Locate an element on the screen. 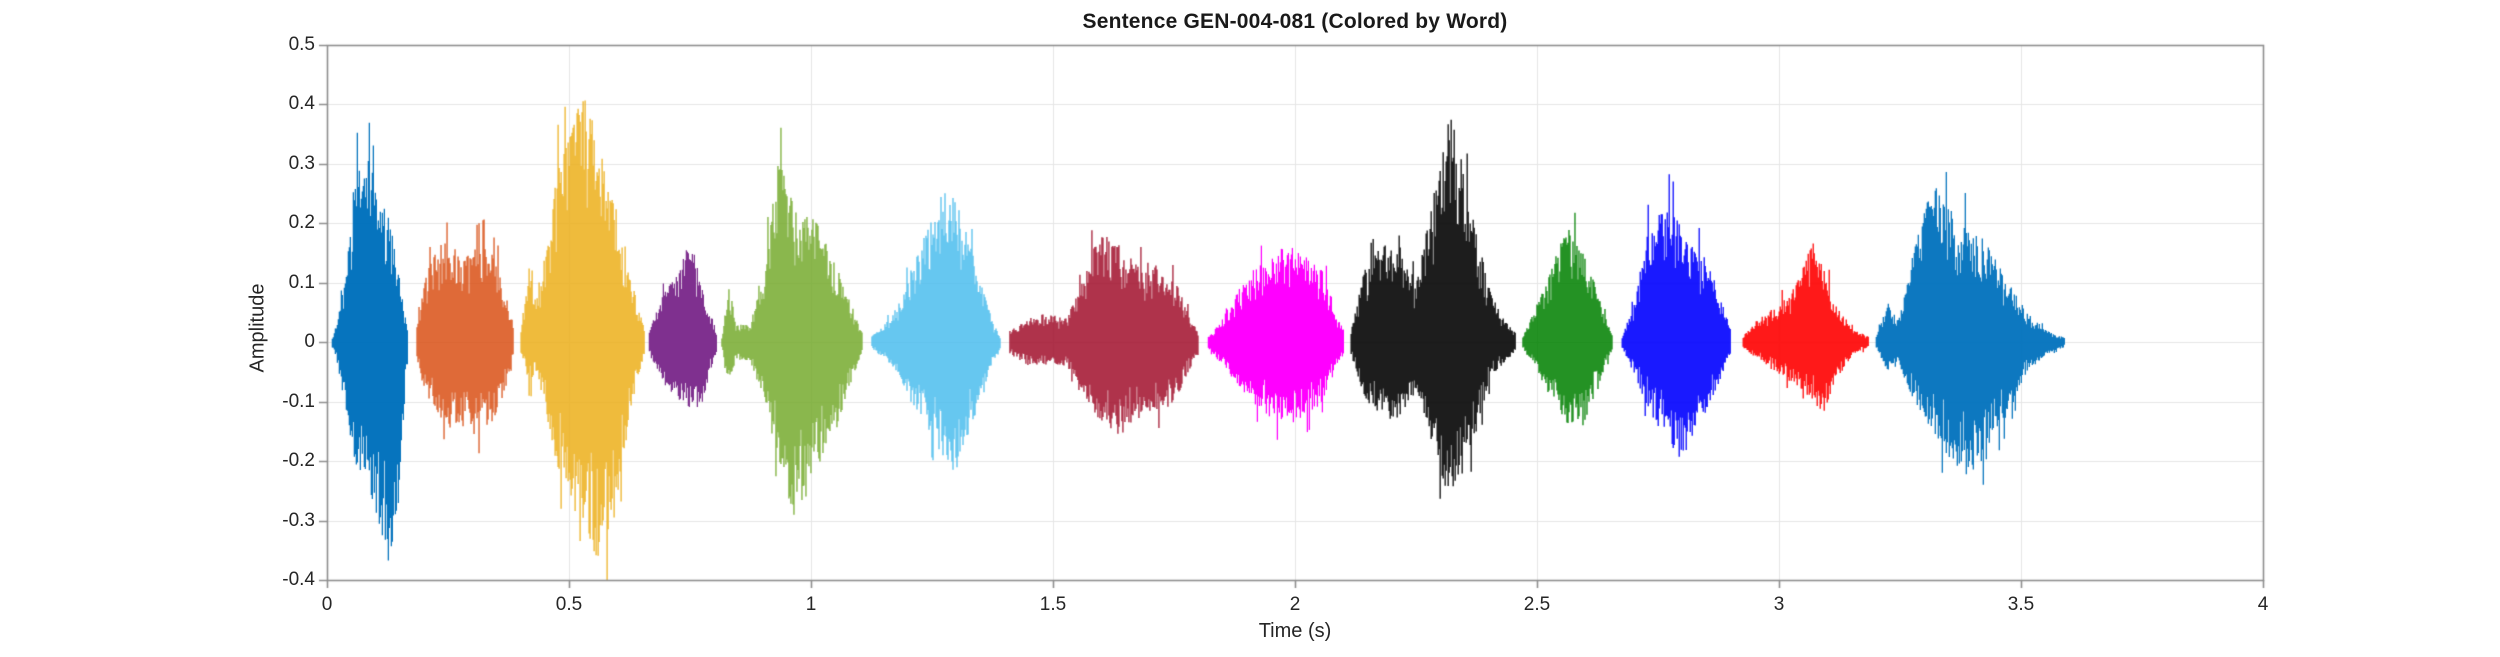  y-tick-label: -0.3 is located at coordinates (298, 520).